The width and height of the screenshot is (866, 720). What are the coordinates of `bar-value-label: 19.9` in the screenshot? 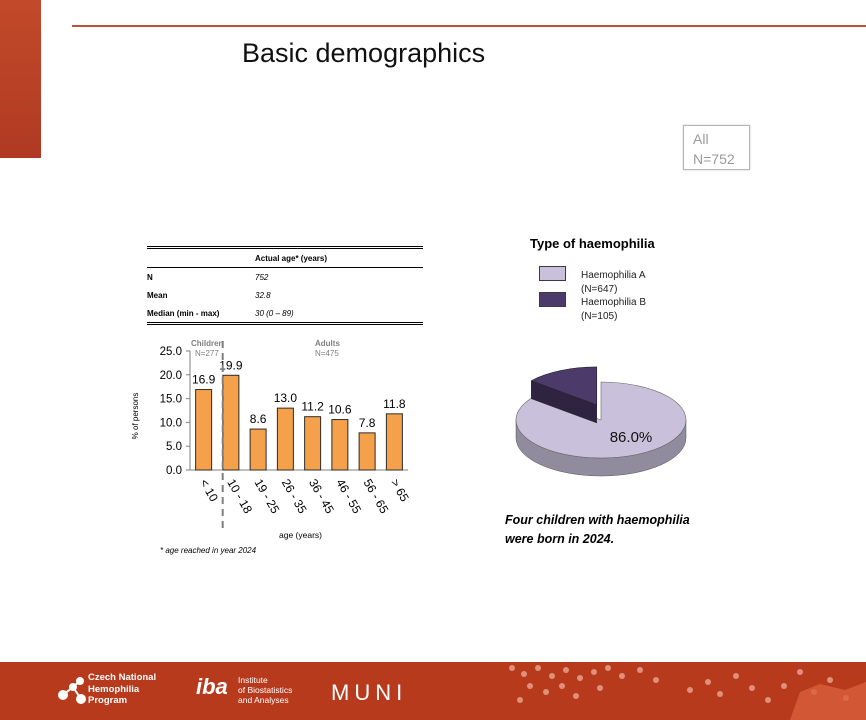 It's located at (231, 365).